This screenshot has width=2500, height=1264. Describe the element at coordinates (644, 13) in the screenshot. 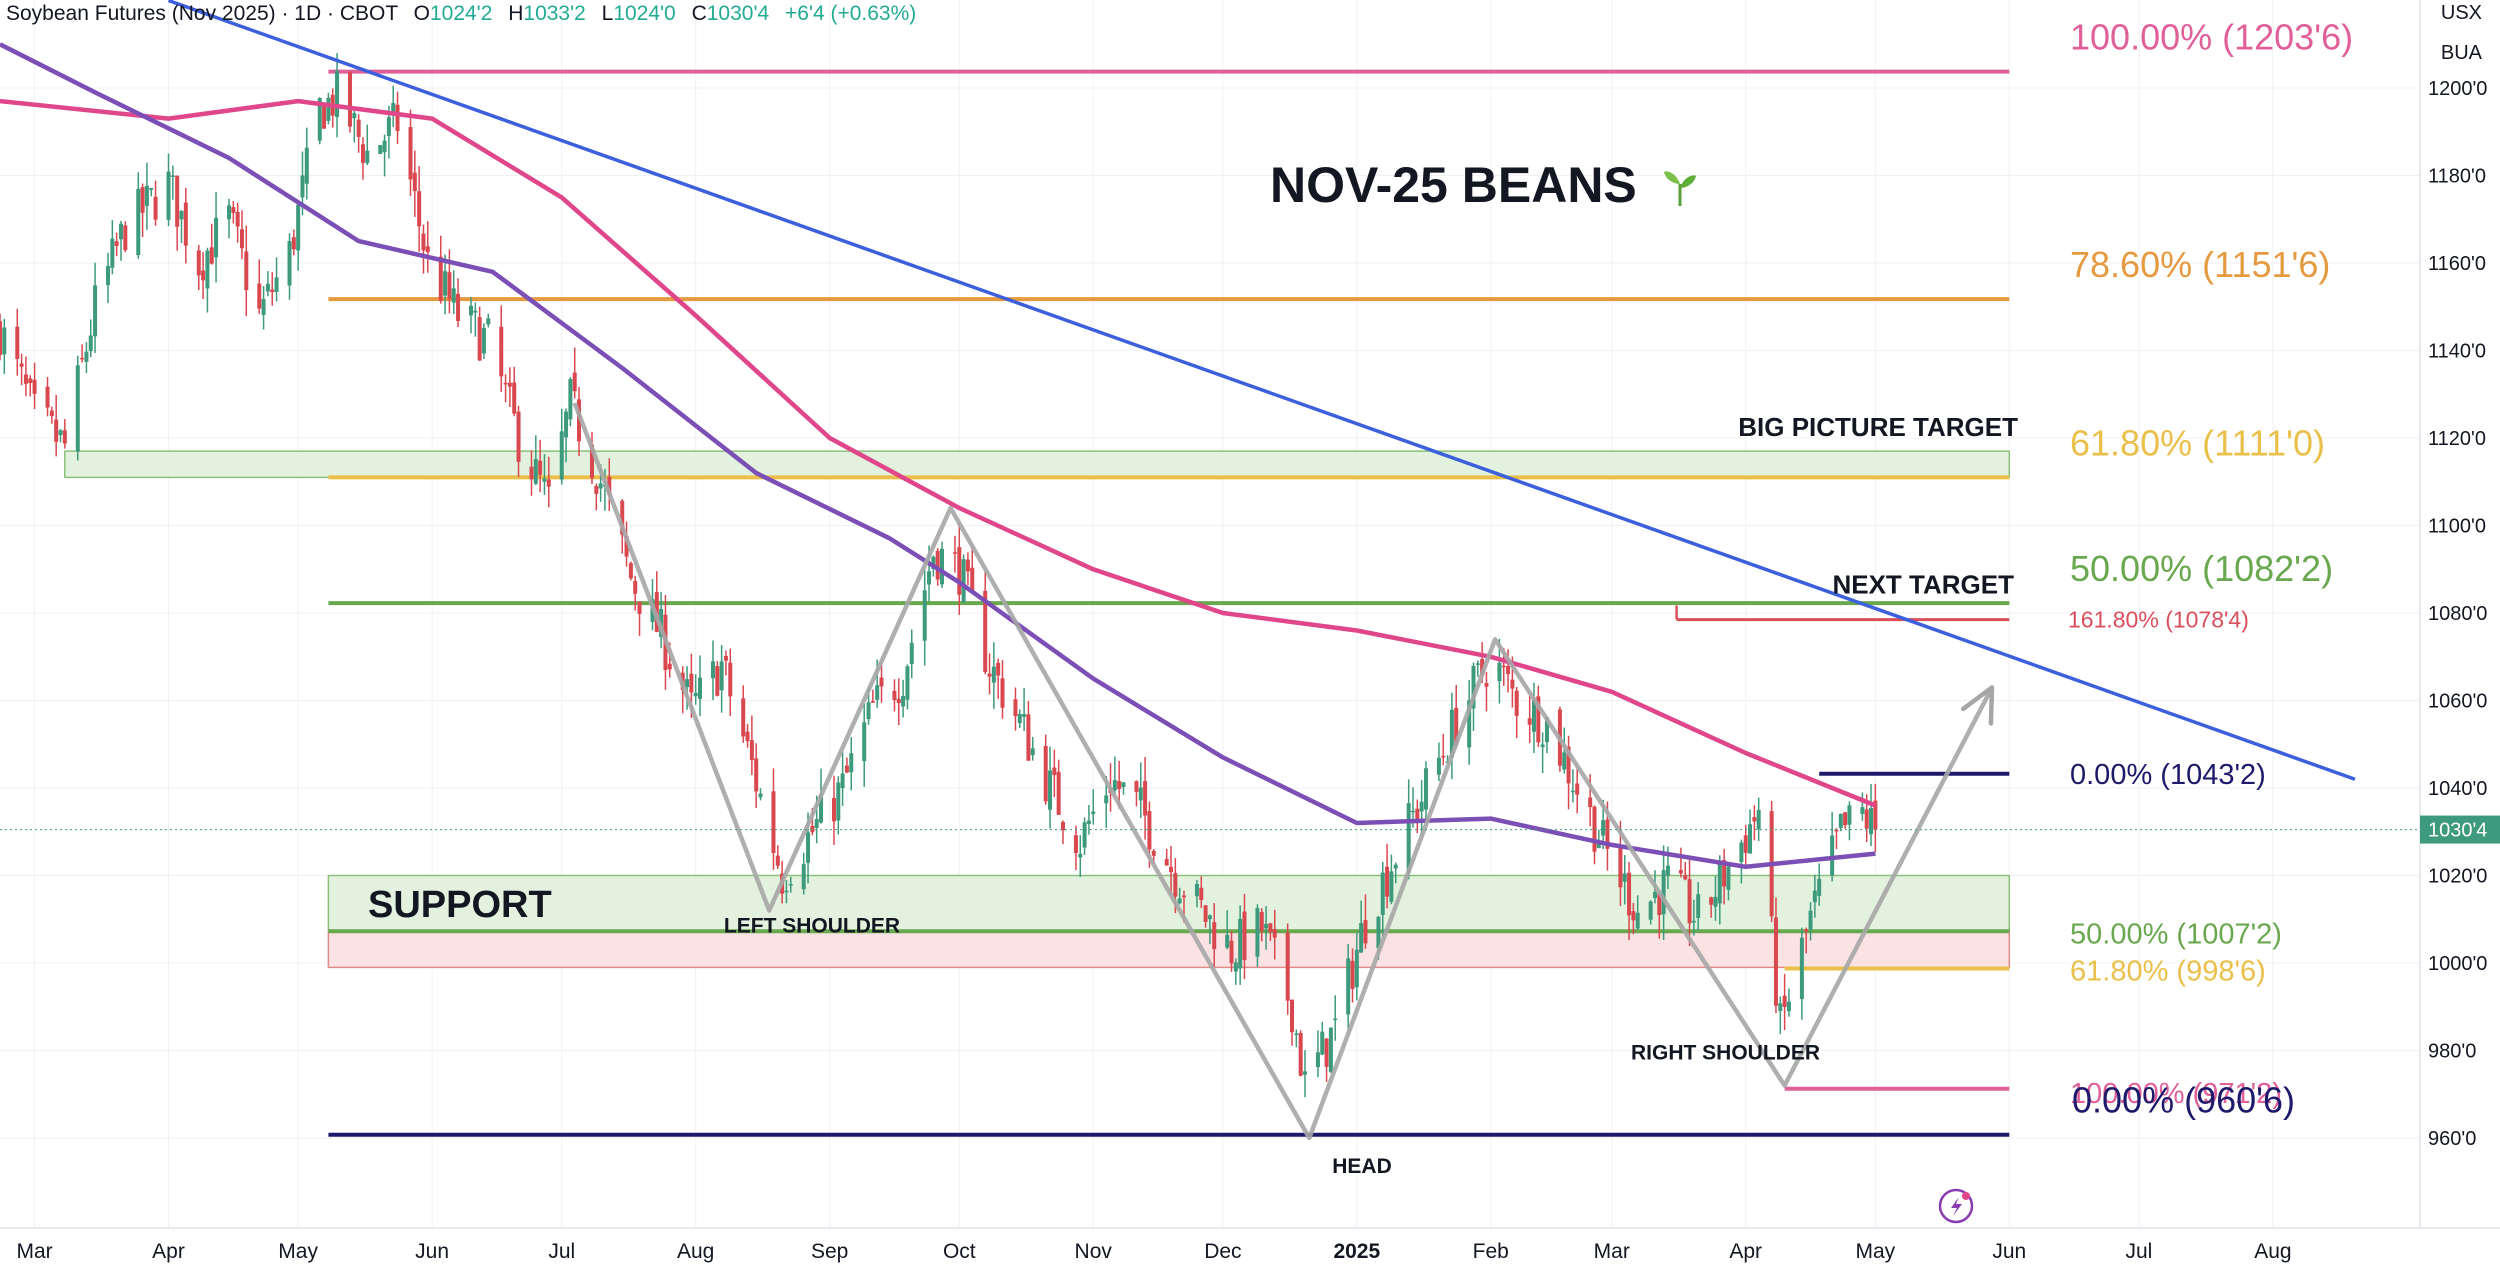

I see `low-value: 1024'0` at that location.